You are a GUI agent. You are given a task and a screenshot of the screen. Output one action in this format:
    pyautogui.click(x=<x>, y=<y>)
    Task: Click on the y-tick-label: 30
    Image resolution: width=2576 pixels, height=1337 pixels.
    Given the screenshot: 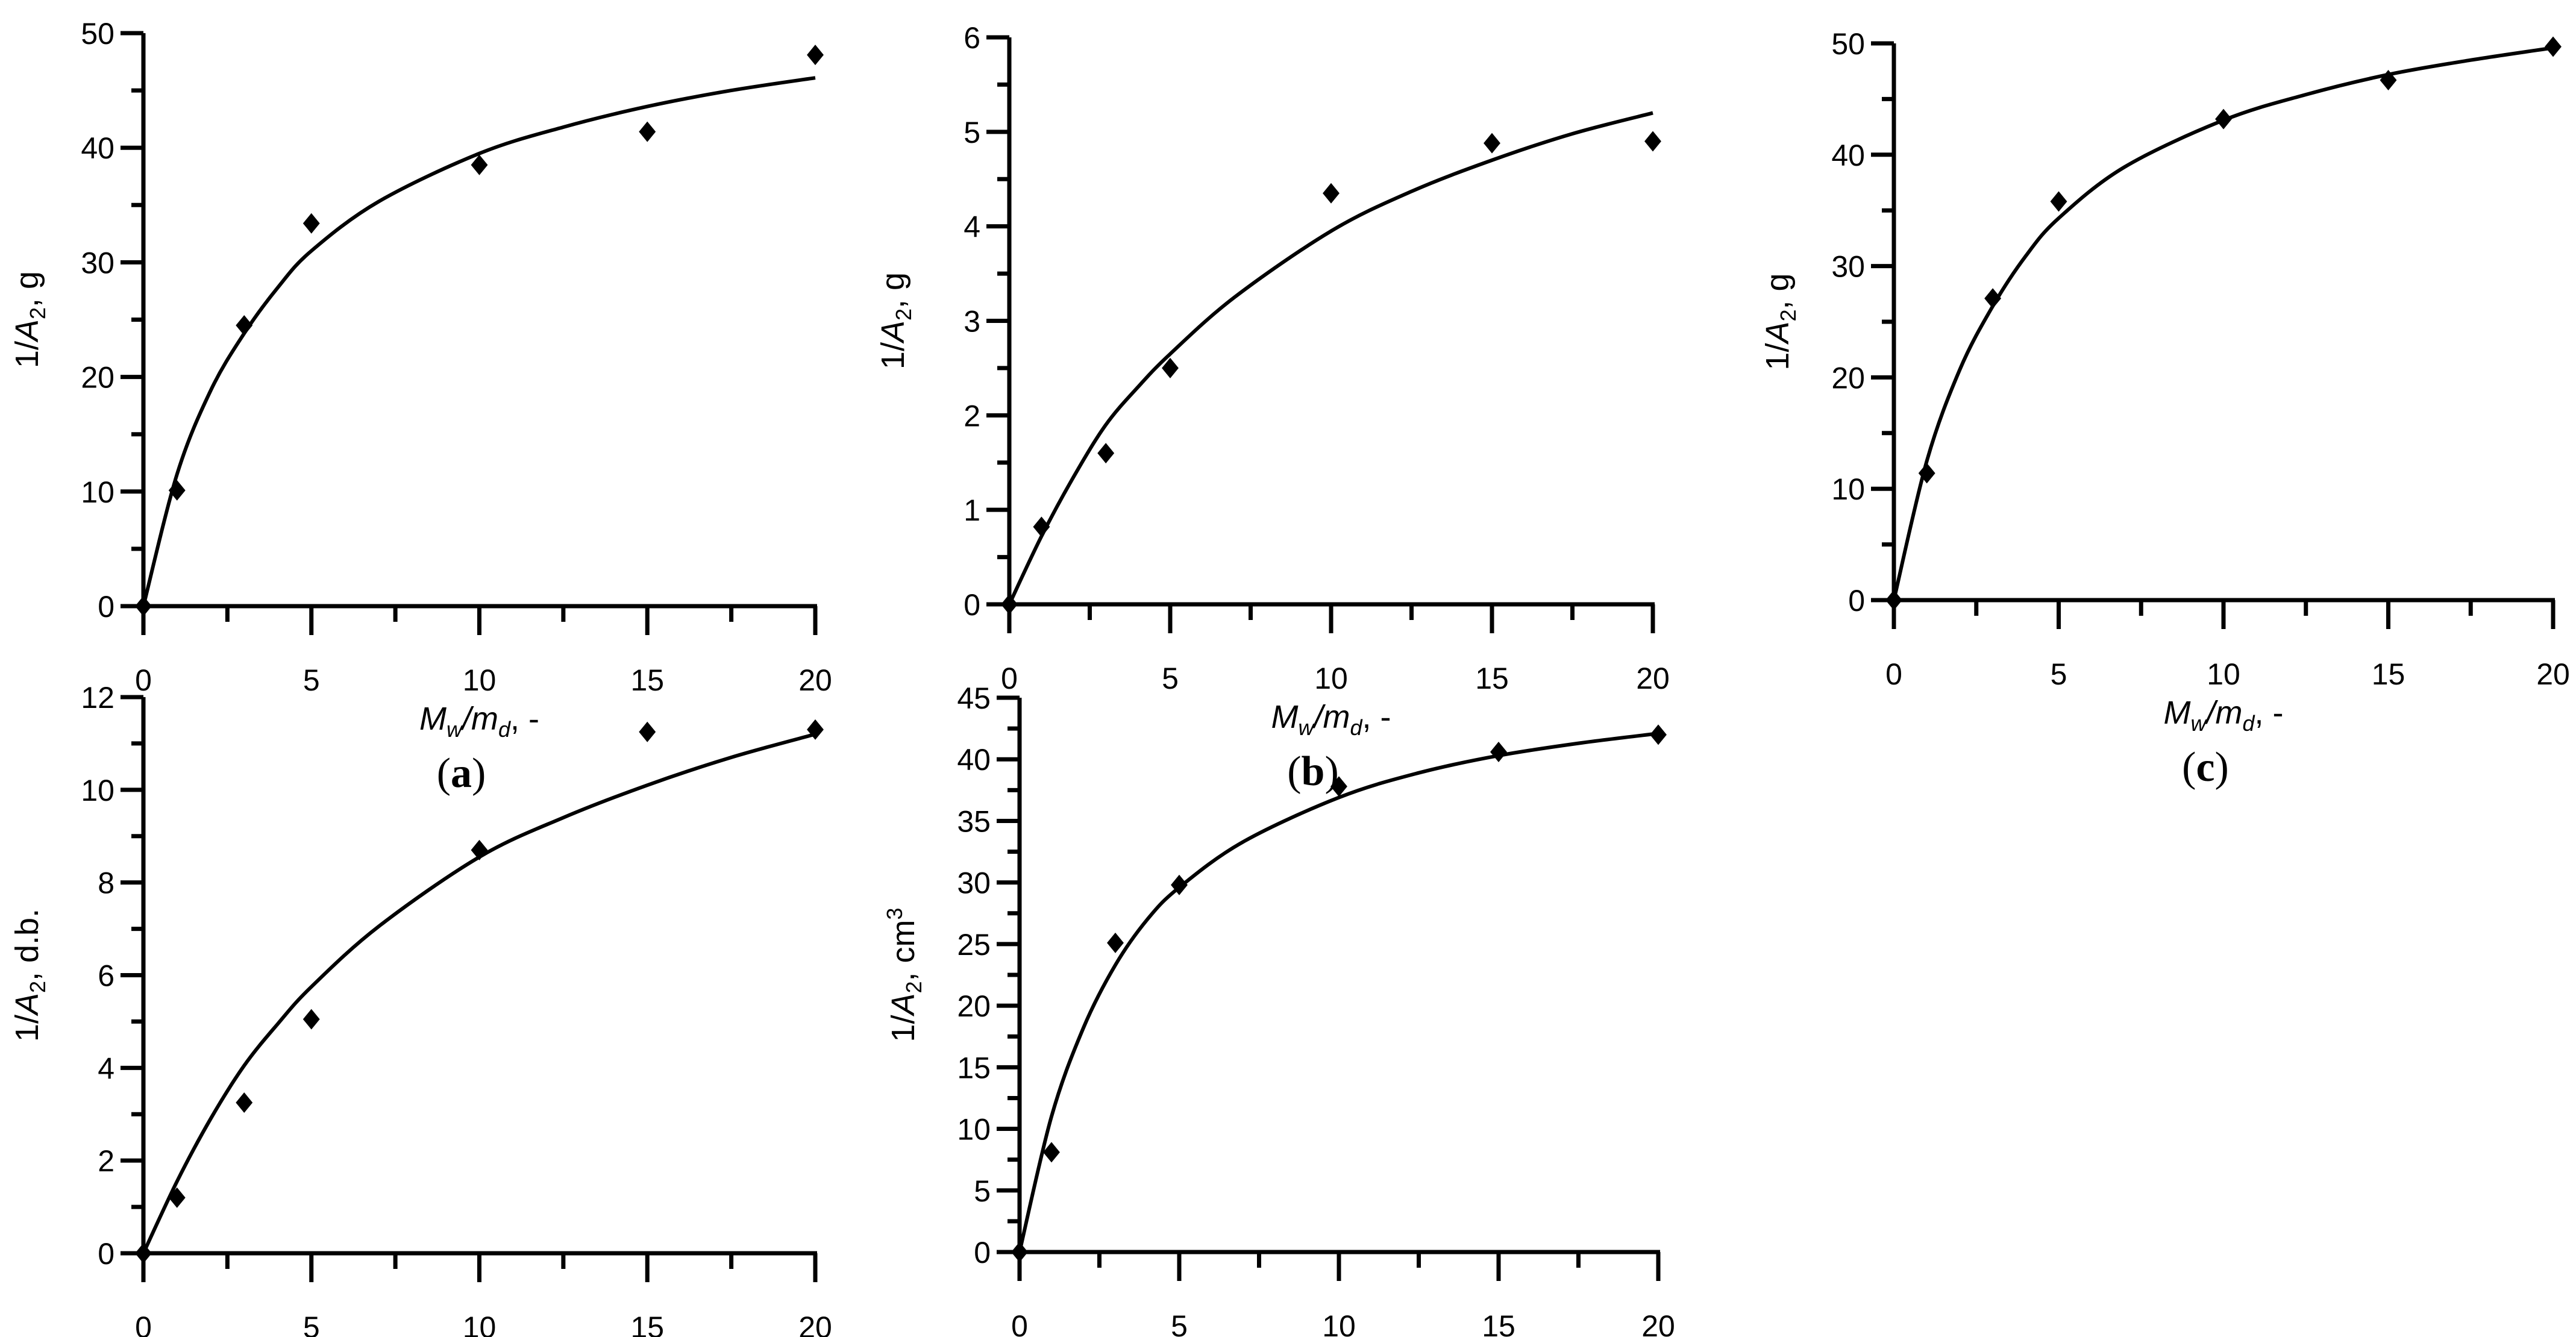 What is the action you would take?
    pyautogui.click(x=1848, y=267)
    